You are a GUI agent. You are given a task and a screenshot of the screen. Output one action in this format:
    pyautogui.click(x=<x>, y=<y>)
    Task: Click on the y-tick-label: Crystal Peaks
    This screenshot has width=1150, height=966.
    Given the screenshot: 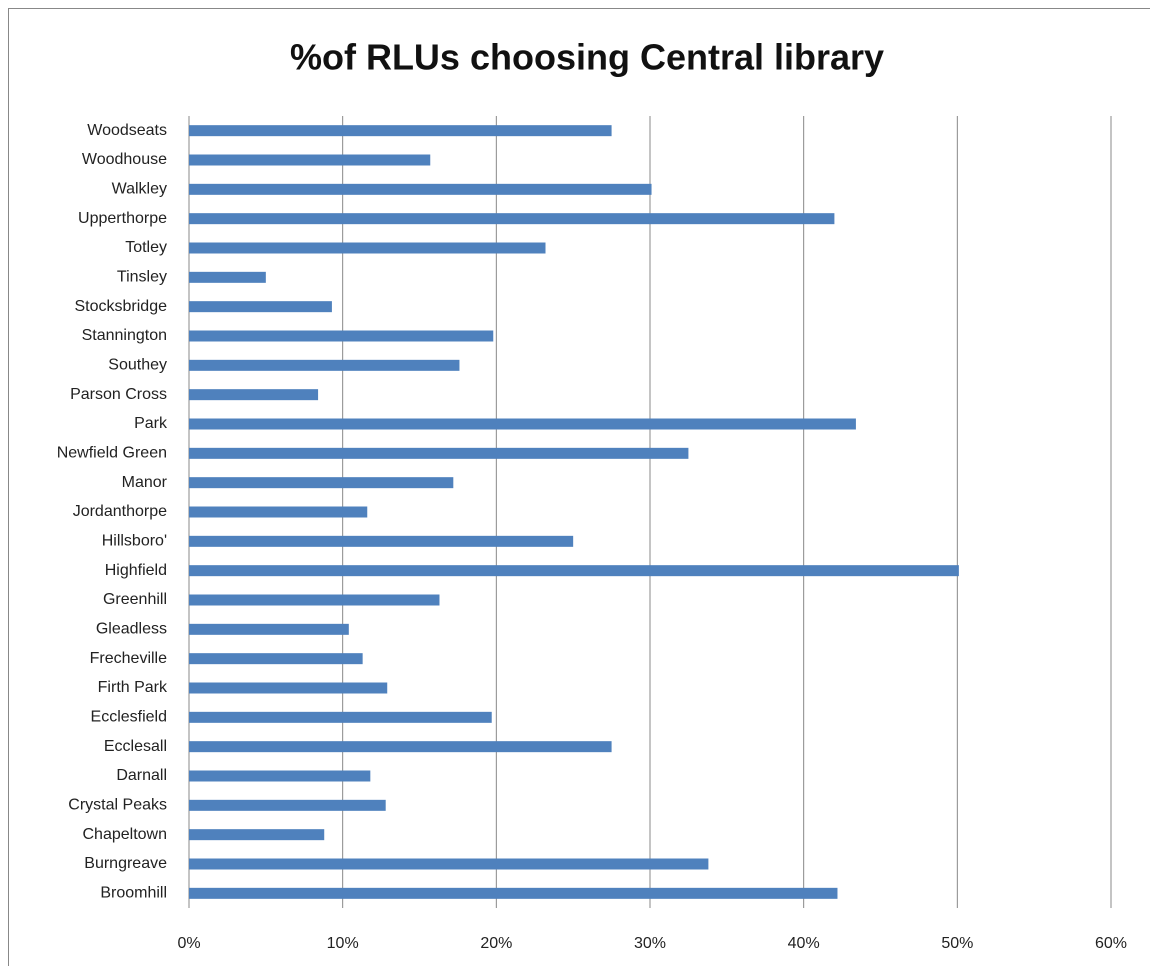 What is the action you would take?
    pyautogui.click(x=117, y=805)
    